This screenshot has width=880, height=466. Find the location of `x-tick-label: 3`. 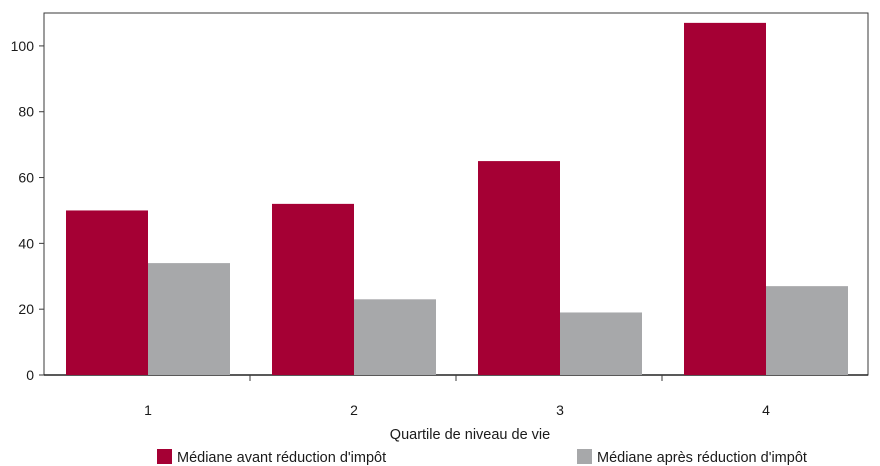

x-tick-label: 3 is located at coordinates (560, 410).